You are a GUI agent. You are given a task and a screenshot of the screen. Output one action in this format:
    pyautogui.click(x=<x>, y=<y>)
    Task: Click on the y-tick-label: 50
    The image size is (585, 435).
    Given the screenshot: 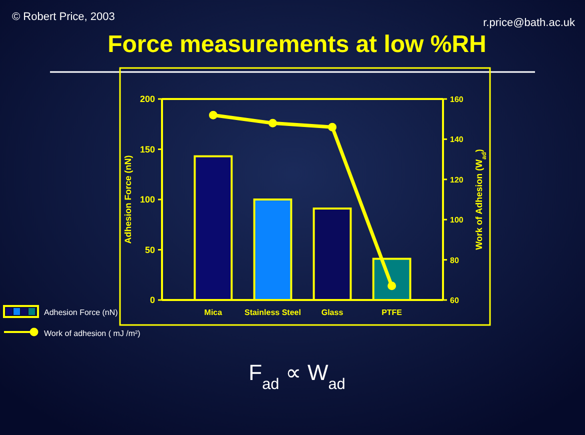 What is the action you would take?
    pyautogui.click(x=149, y=249)
    